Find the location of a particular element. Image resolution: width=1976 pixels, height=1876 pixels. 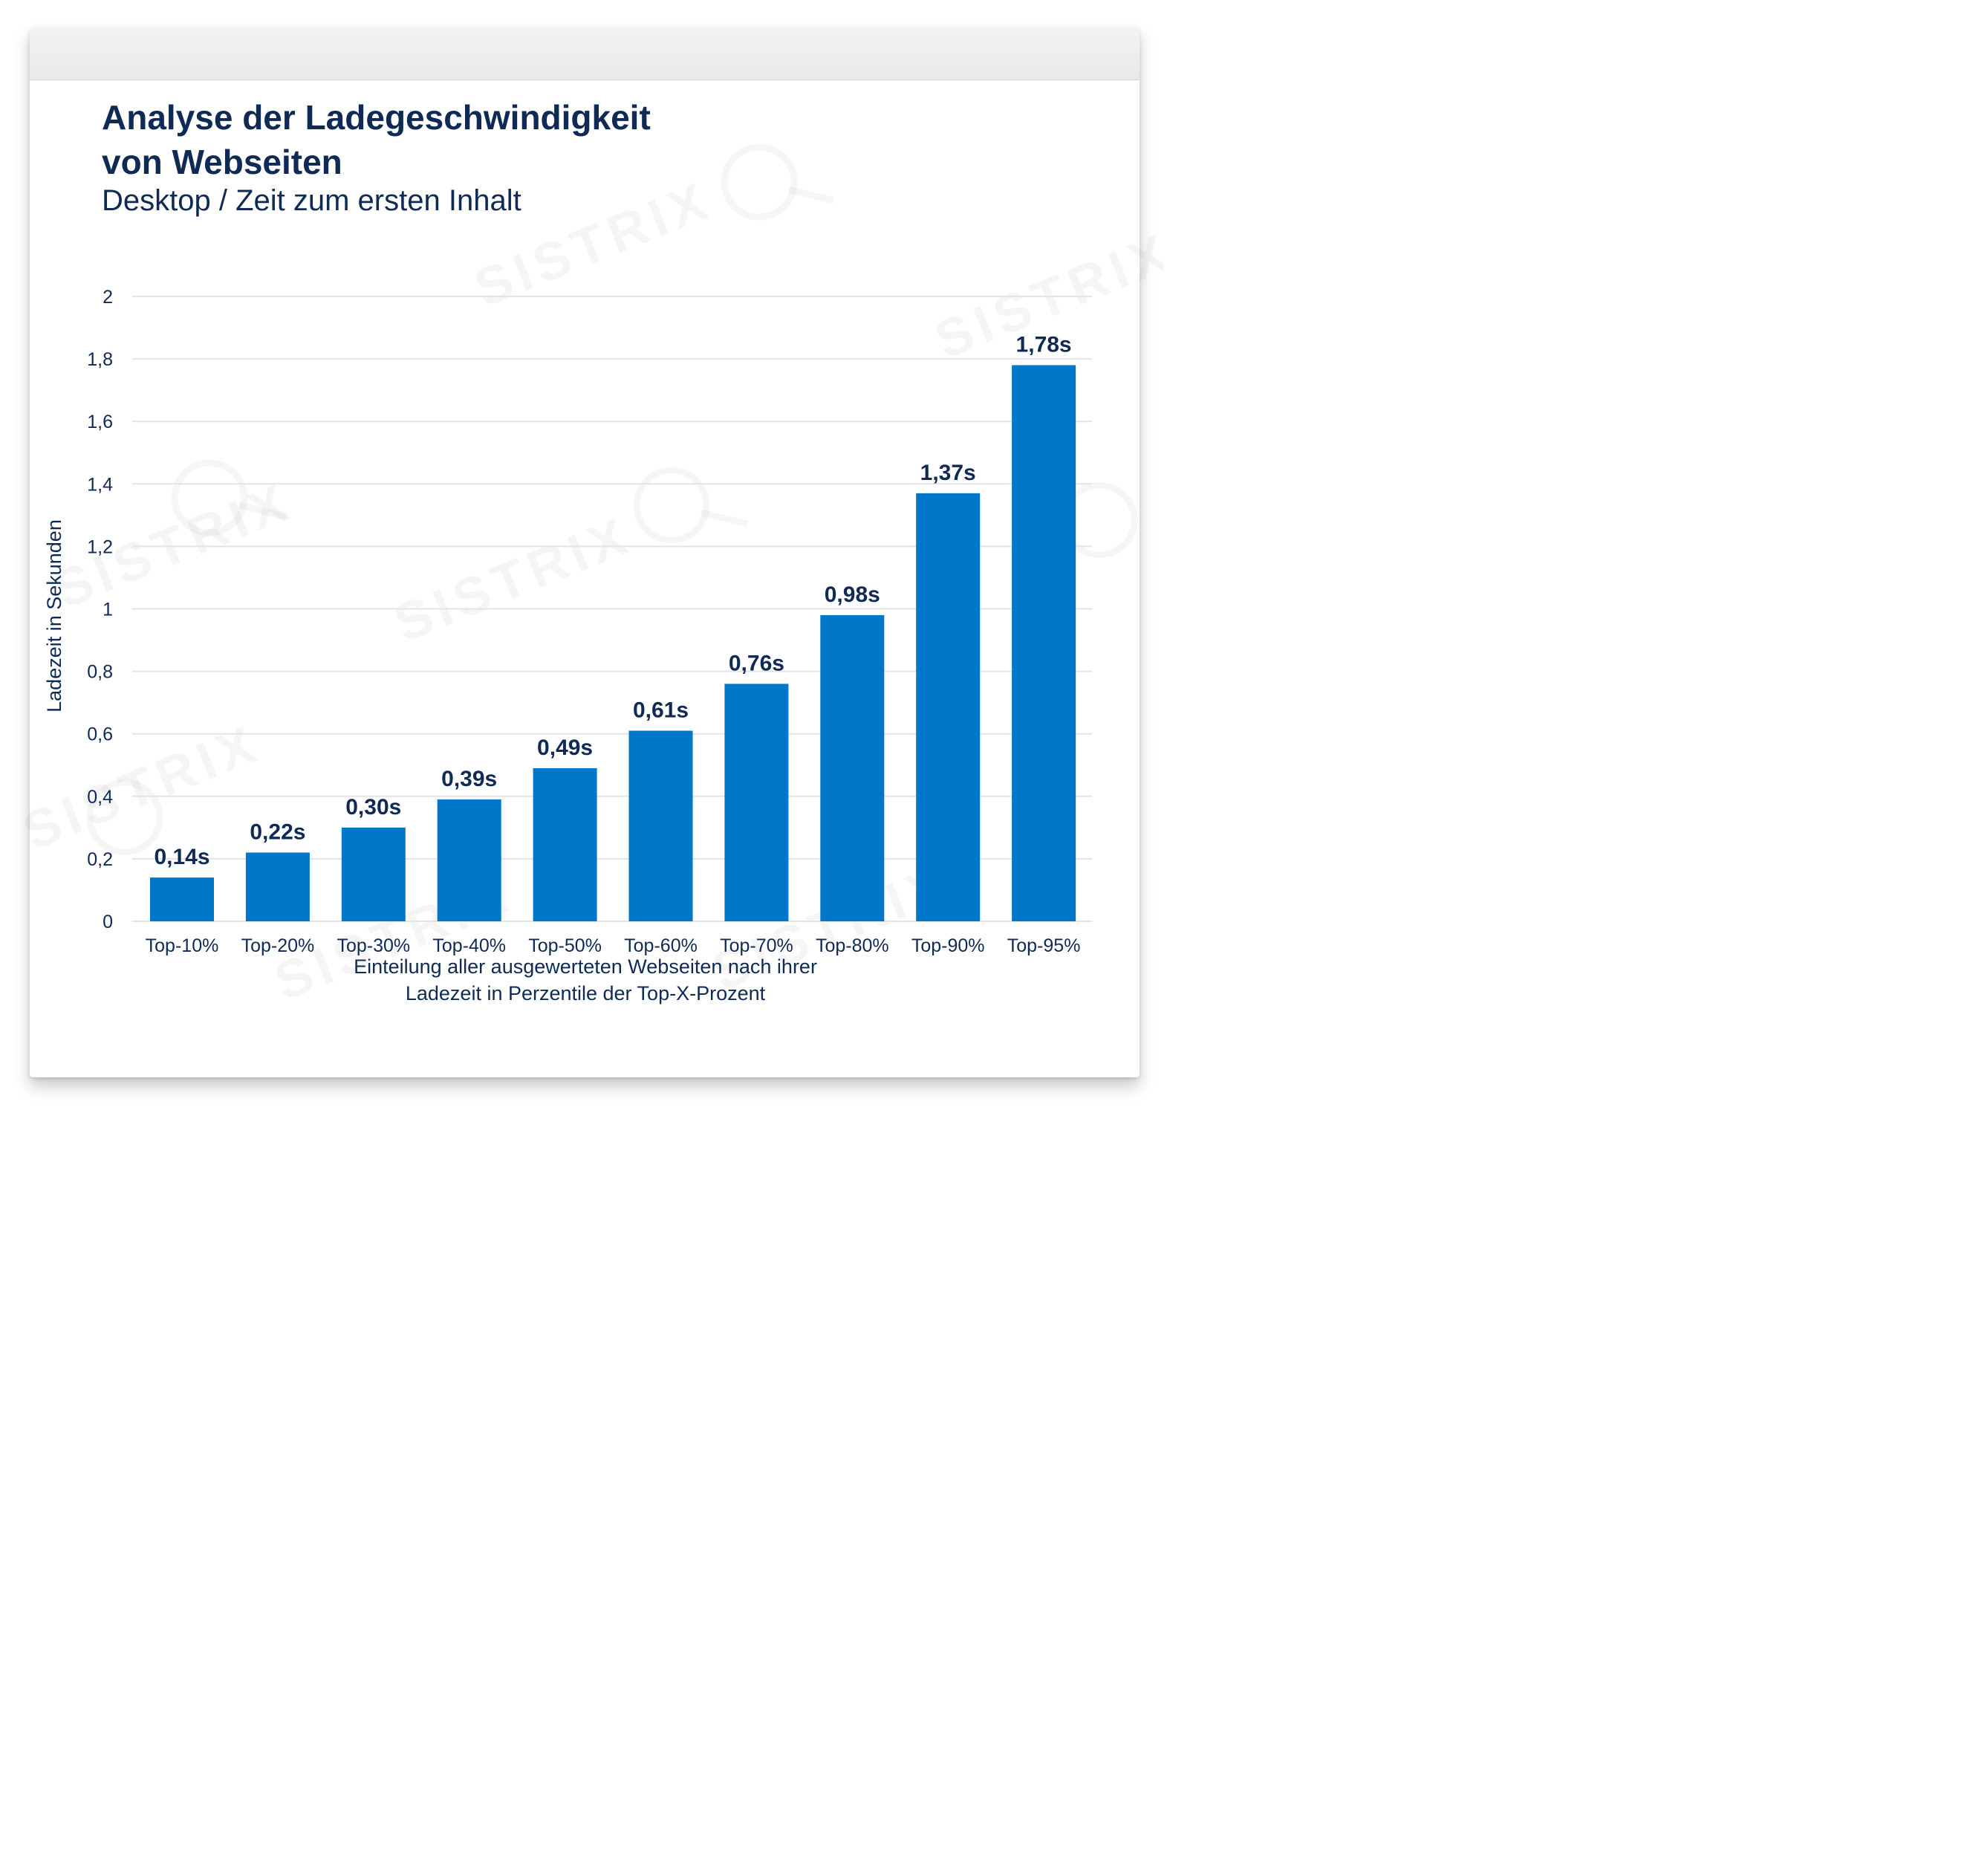

y-tick-label: 2 is located at coordinates (108, 297).